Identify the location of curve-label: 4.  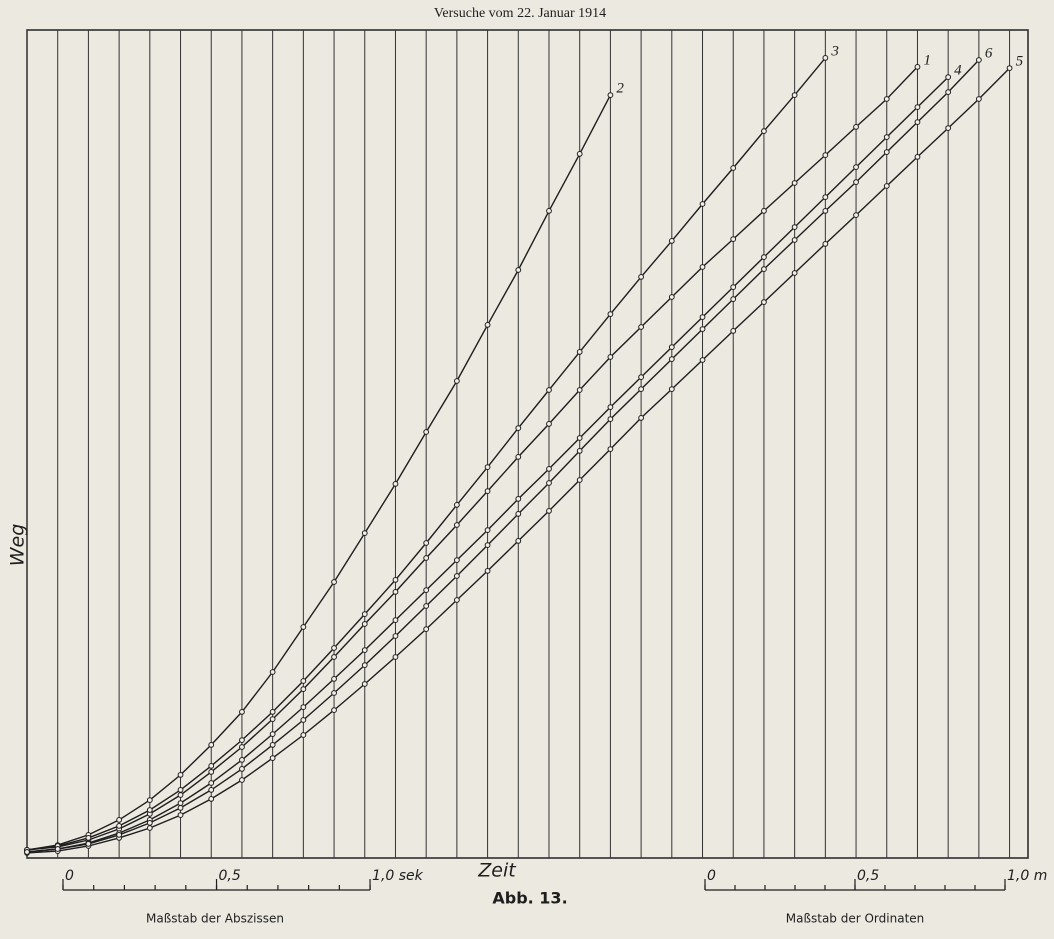
(958, 71).